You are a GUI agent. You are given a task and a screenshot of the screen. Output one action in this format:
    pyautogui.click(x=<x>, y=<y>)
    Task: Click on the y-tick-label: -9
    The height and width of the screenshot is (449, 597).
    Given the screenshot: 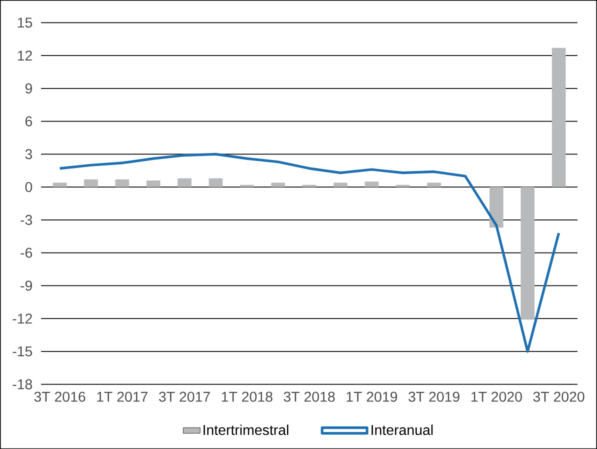 What is the action you would take?
    pyautogui.click(x=26, y=285)
    